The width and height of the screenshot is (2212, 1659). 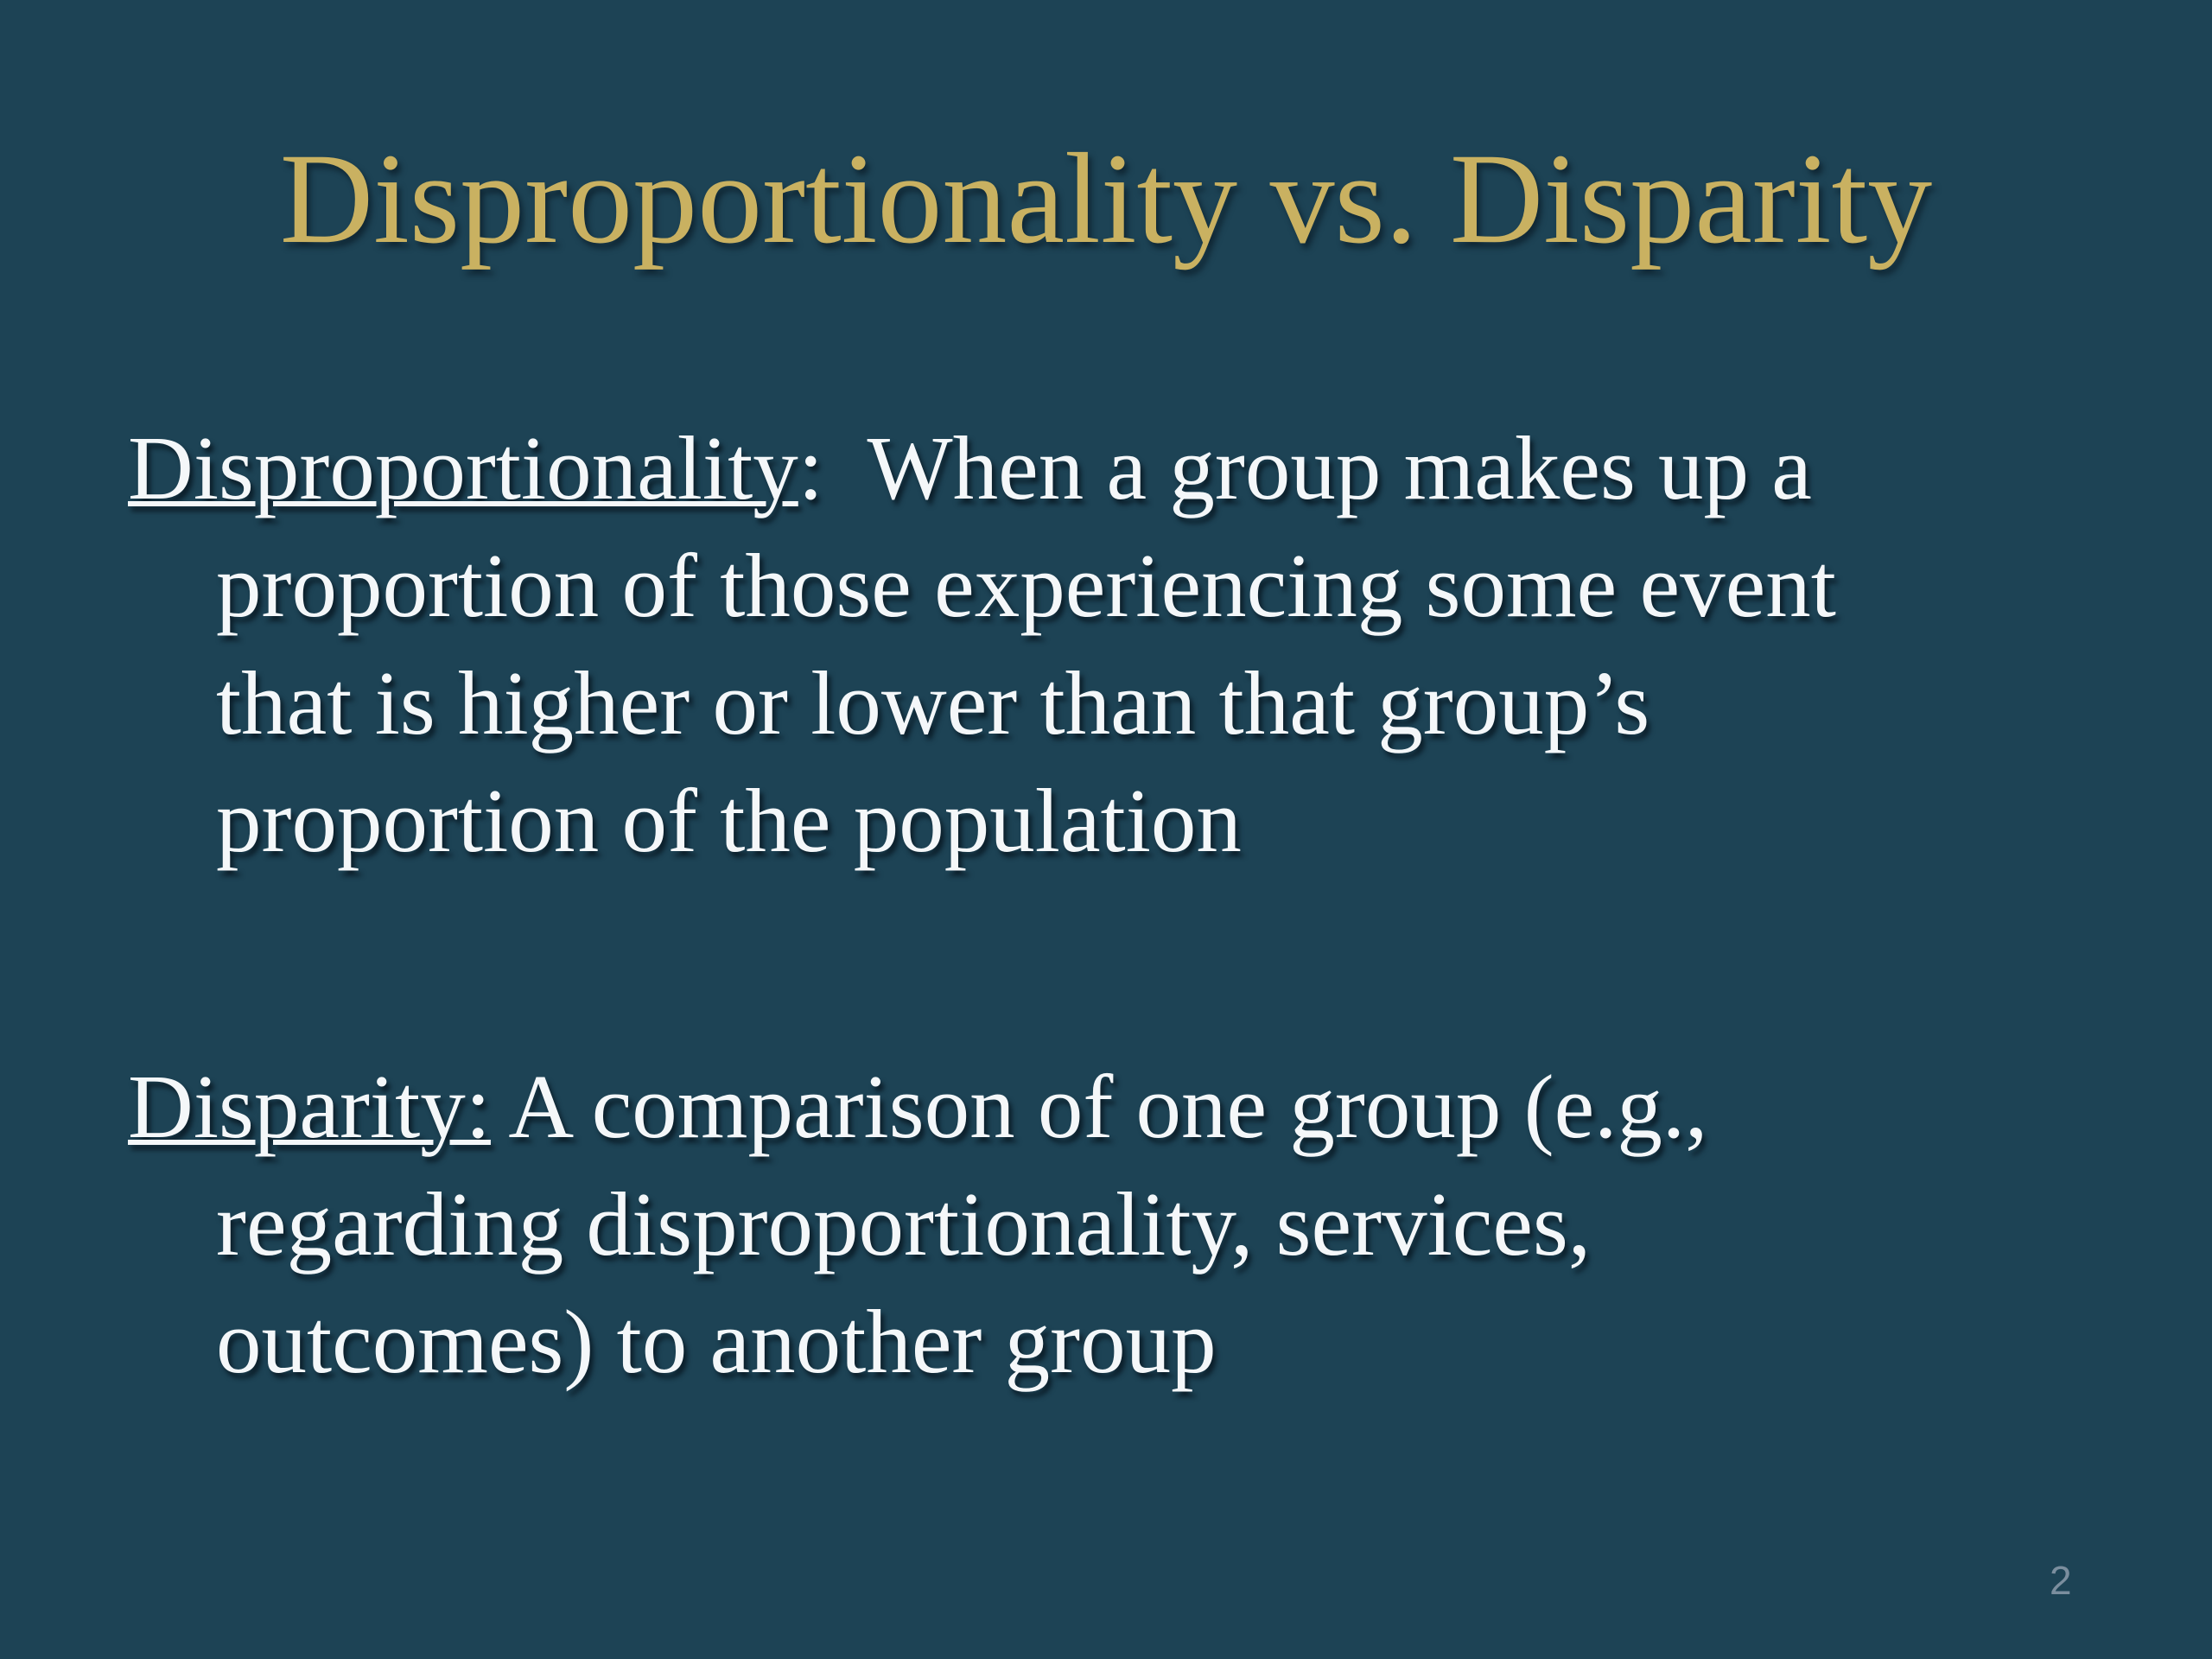 What do you see at coordinates (1305, 467) in the screenshot?
I see `definition-text: : When a group makes up a` at bounding box center [1305, 467].